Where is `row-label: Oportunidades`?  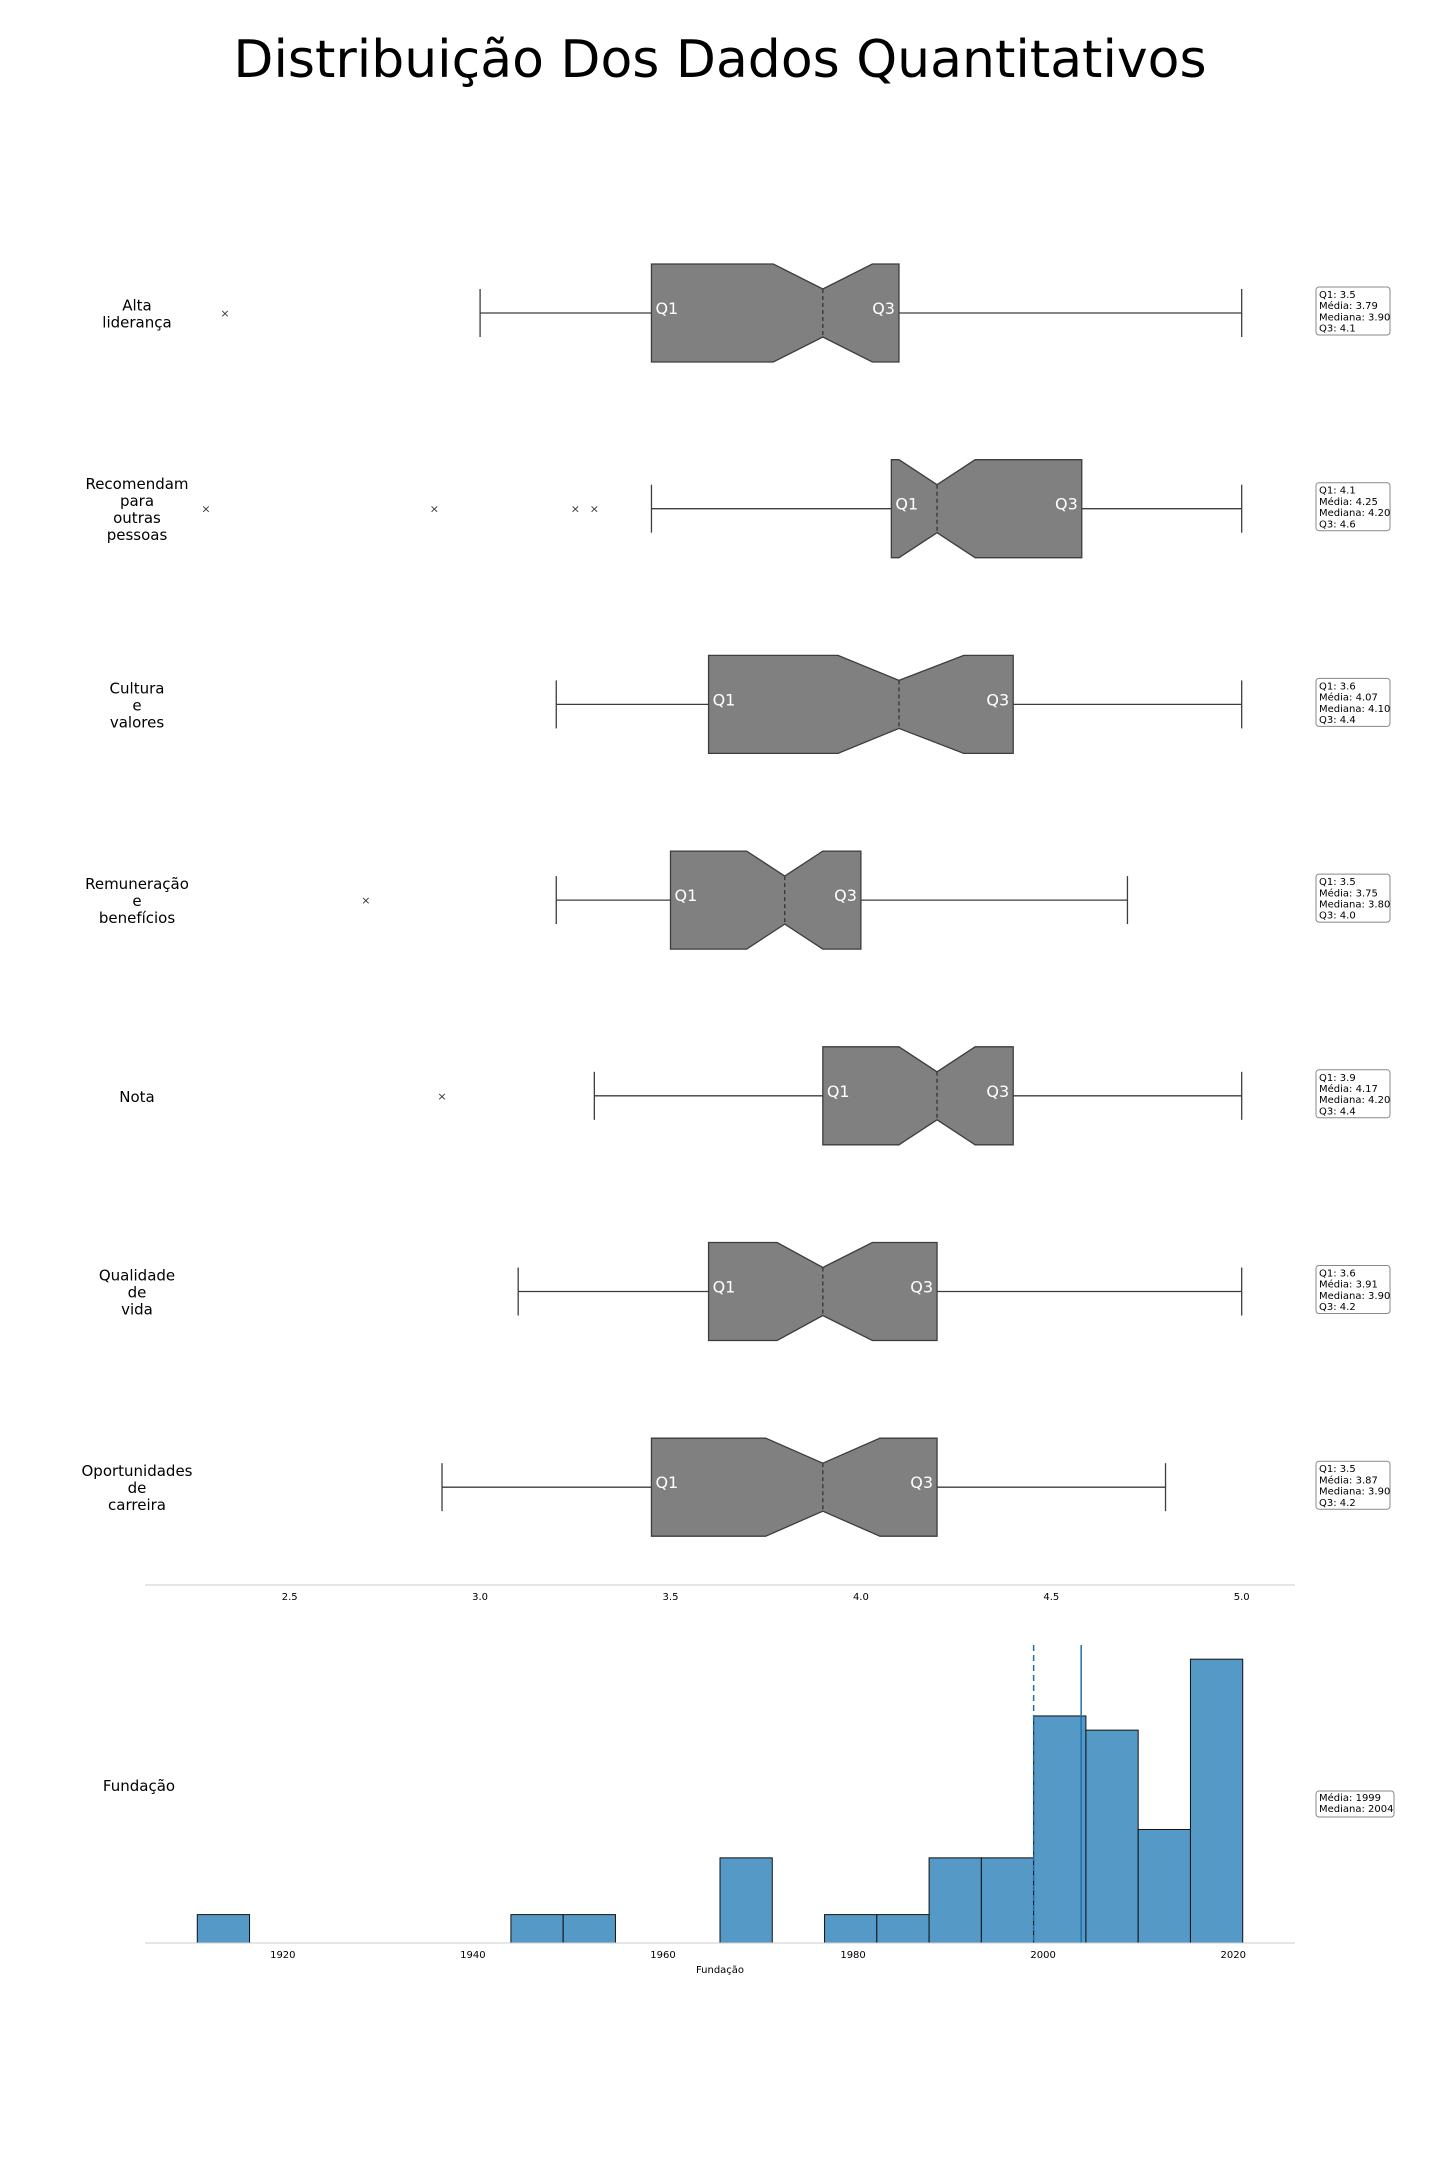
row-label: Oportunidades is located at coordinates (136, 1471).